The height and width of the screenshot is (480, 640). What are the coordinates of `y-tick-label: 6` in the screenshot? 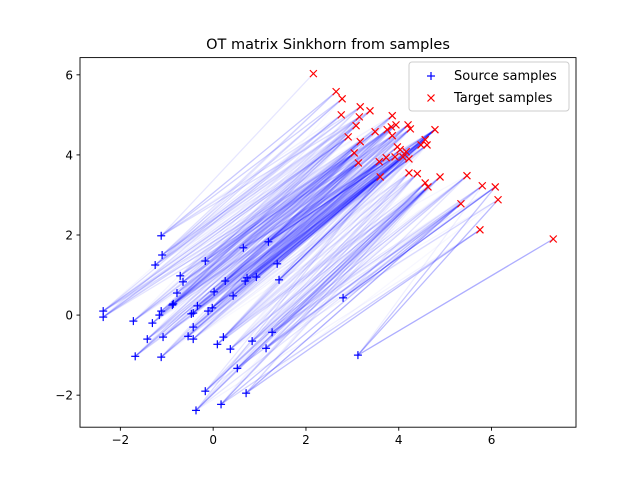 It's located at (69, 75).